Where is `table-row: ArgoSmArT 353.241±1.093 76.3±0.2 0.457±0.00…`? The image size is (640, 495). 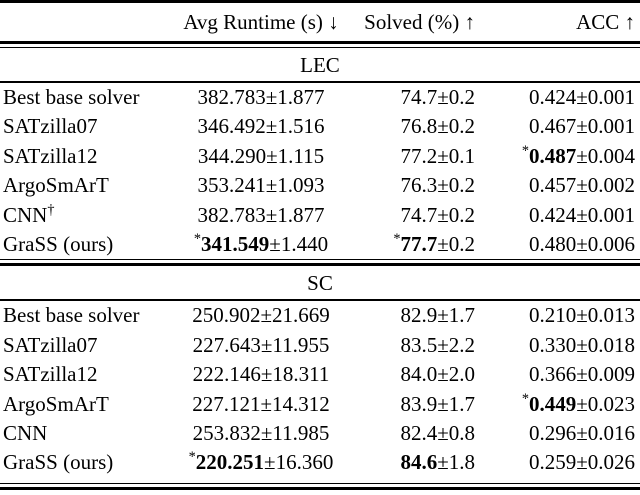
table-row: ArgoSmArT 353.241±1.093 76.3±0.2 0.457±0.00… is located at coordinates (320, 185).